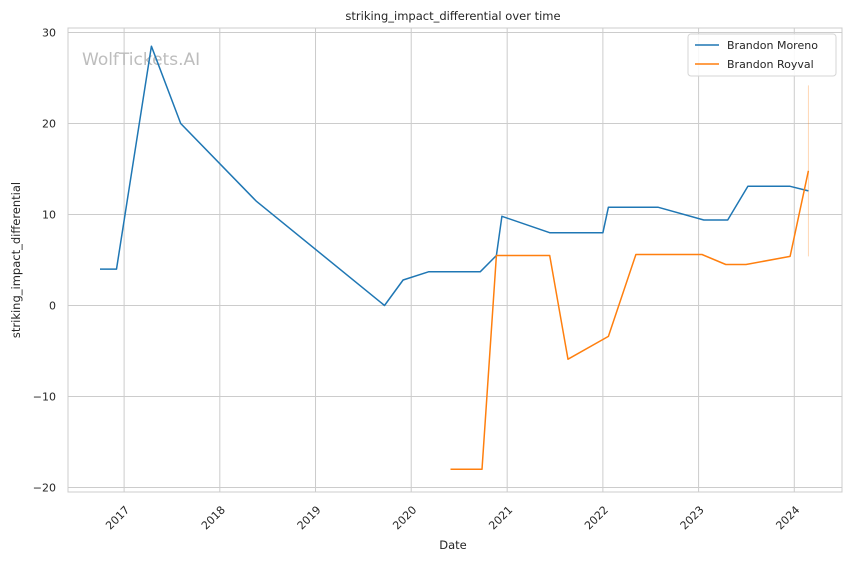 The image size is (850, 561). I want to click on y-tick-labels: 30 20 10 0 −10 −20, so click(44, 261).